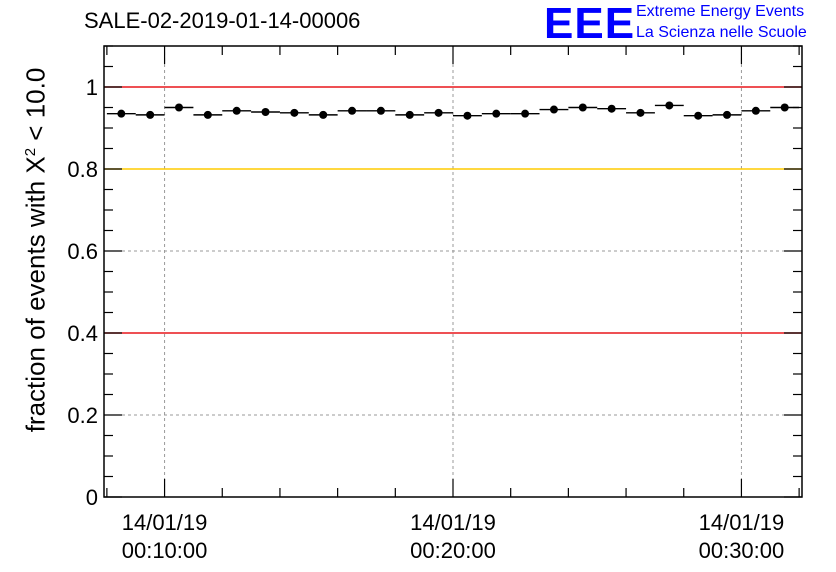  What do you see at coordinates (165, 550) in the screenshot?
I see `x-tick-label-time-0: 00:10:00` at bounding box center [165, 550].